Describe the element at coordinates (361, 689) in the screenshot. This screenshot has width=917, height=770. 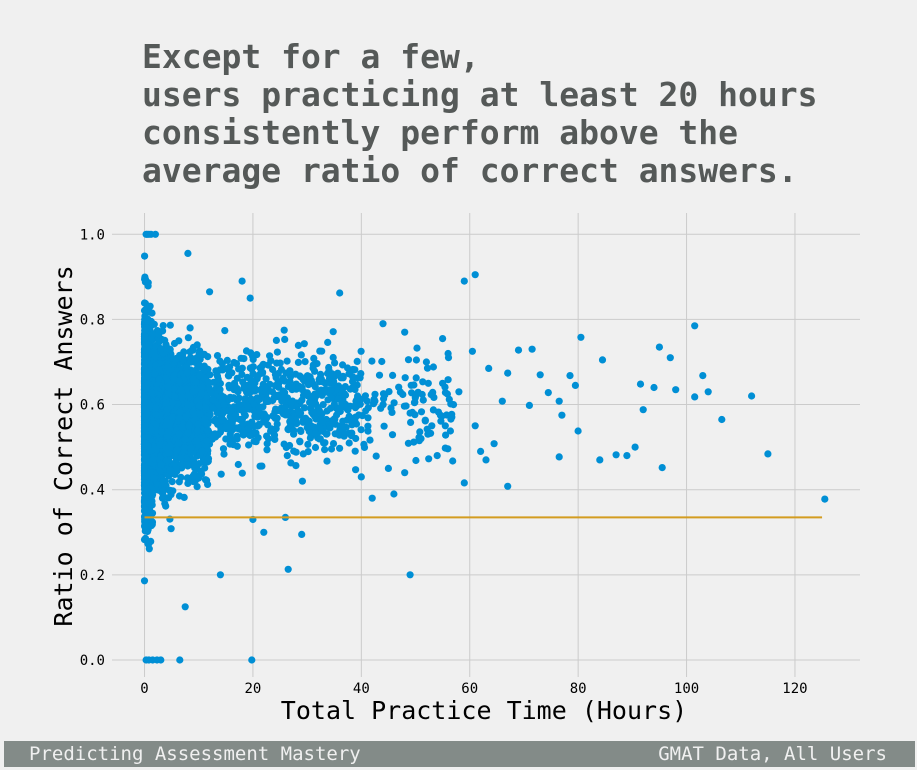
I see `x-tick-label: 40` at that location.